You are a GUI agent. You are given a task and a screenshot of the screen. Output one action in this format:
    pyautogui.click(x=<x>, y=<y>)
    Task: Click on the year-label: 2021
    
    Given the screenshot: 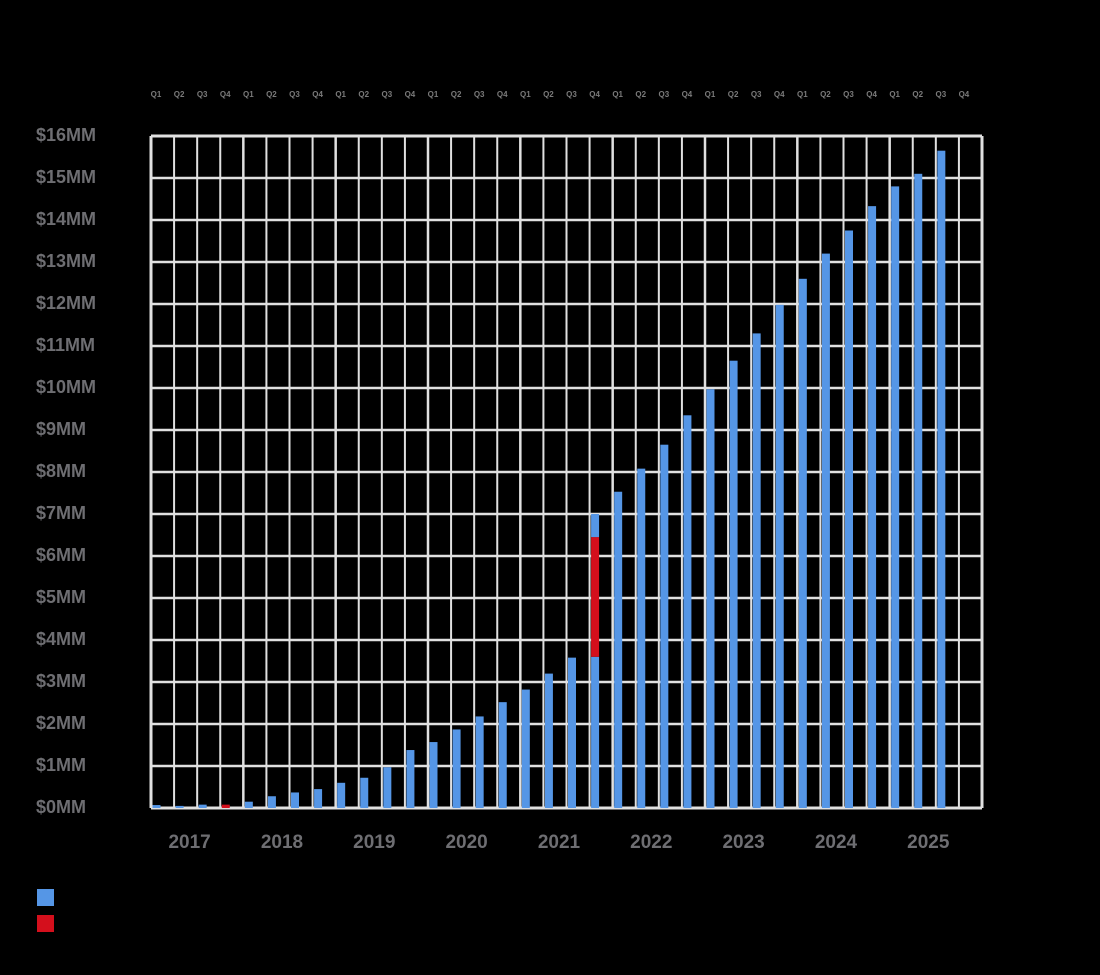 What is the action you would take?
    pyautogui.click(x=559, y=842)
    